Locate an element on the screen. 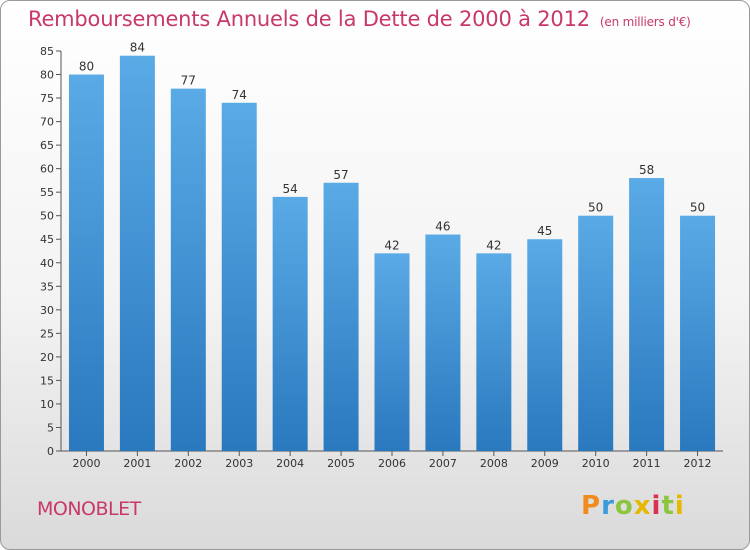 This screenshot has height=550, width=750. y-tick-label: 65 is located at coordinates (47, 145).